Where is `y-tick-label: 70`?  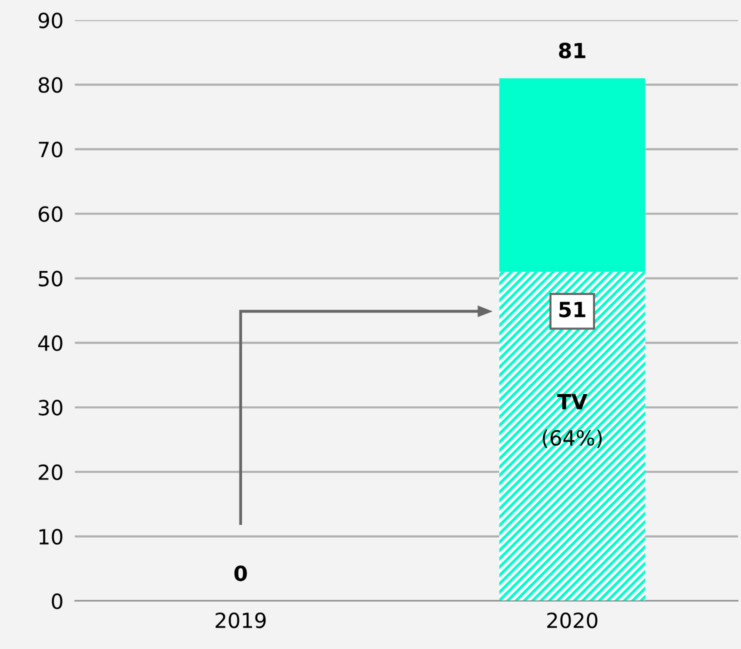
y-tick-label: 70 is located at coordinates (50, 150).